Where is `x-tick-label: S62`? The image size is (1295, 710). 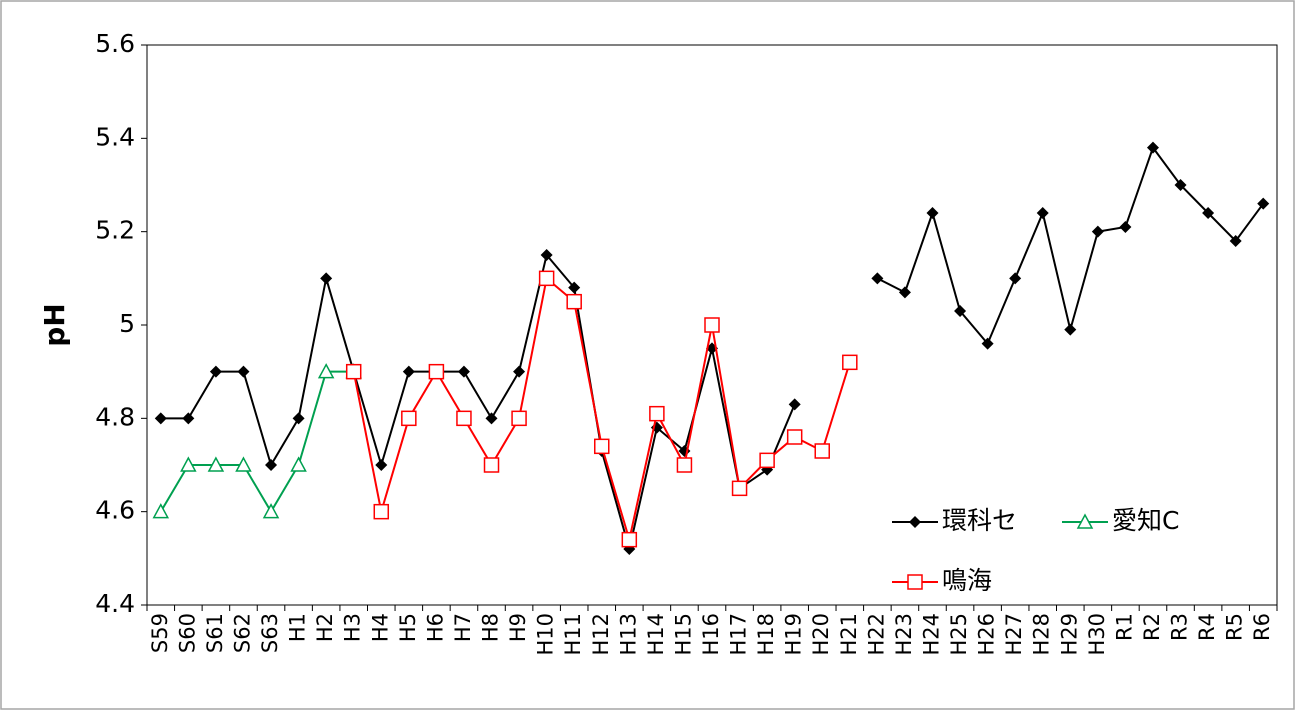
x-tick-label: S62 is located at coordinates (242, 633).